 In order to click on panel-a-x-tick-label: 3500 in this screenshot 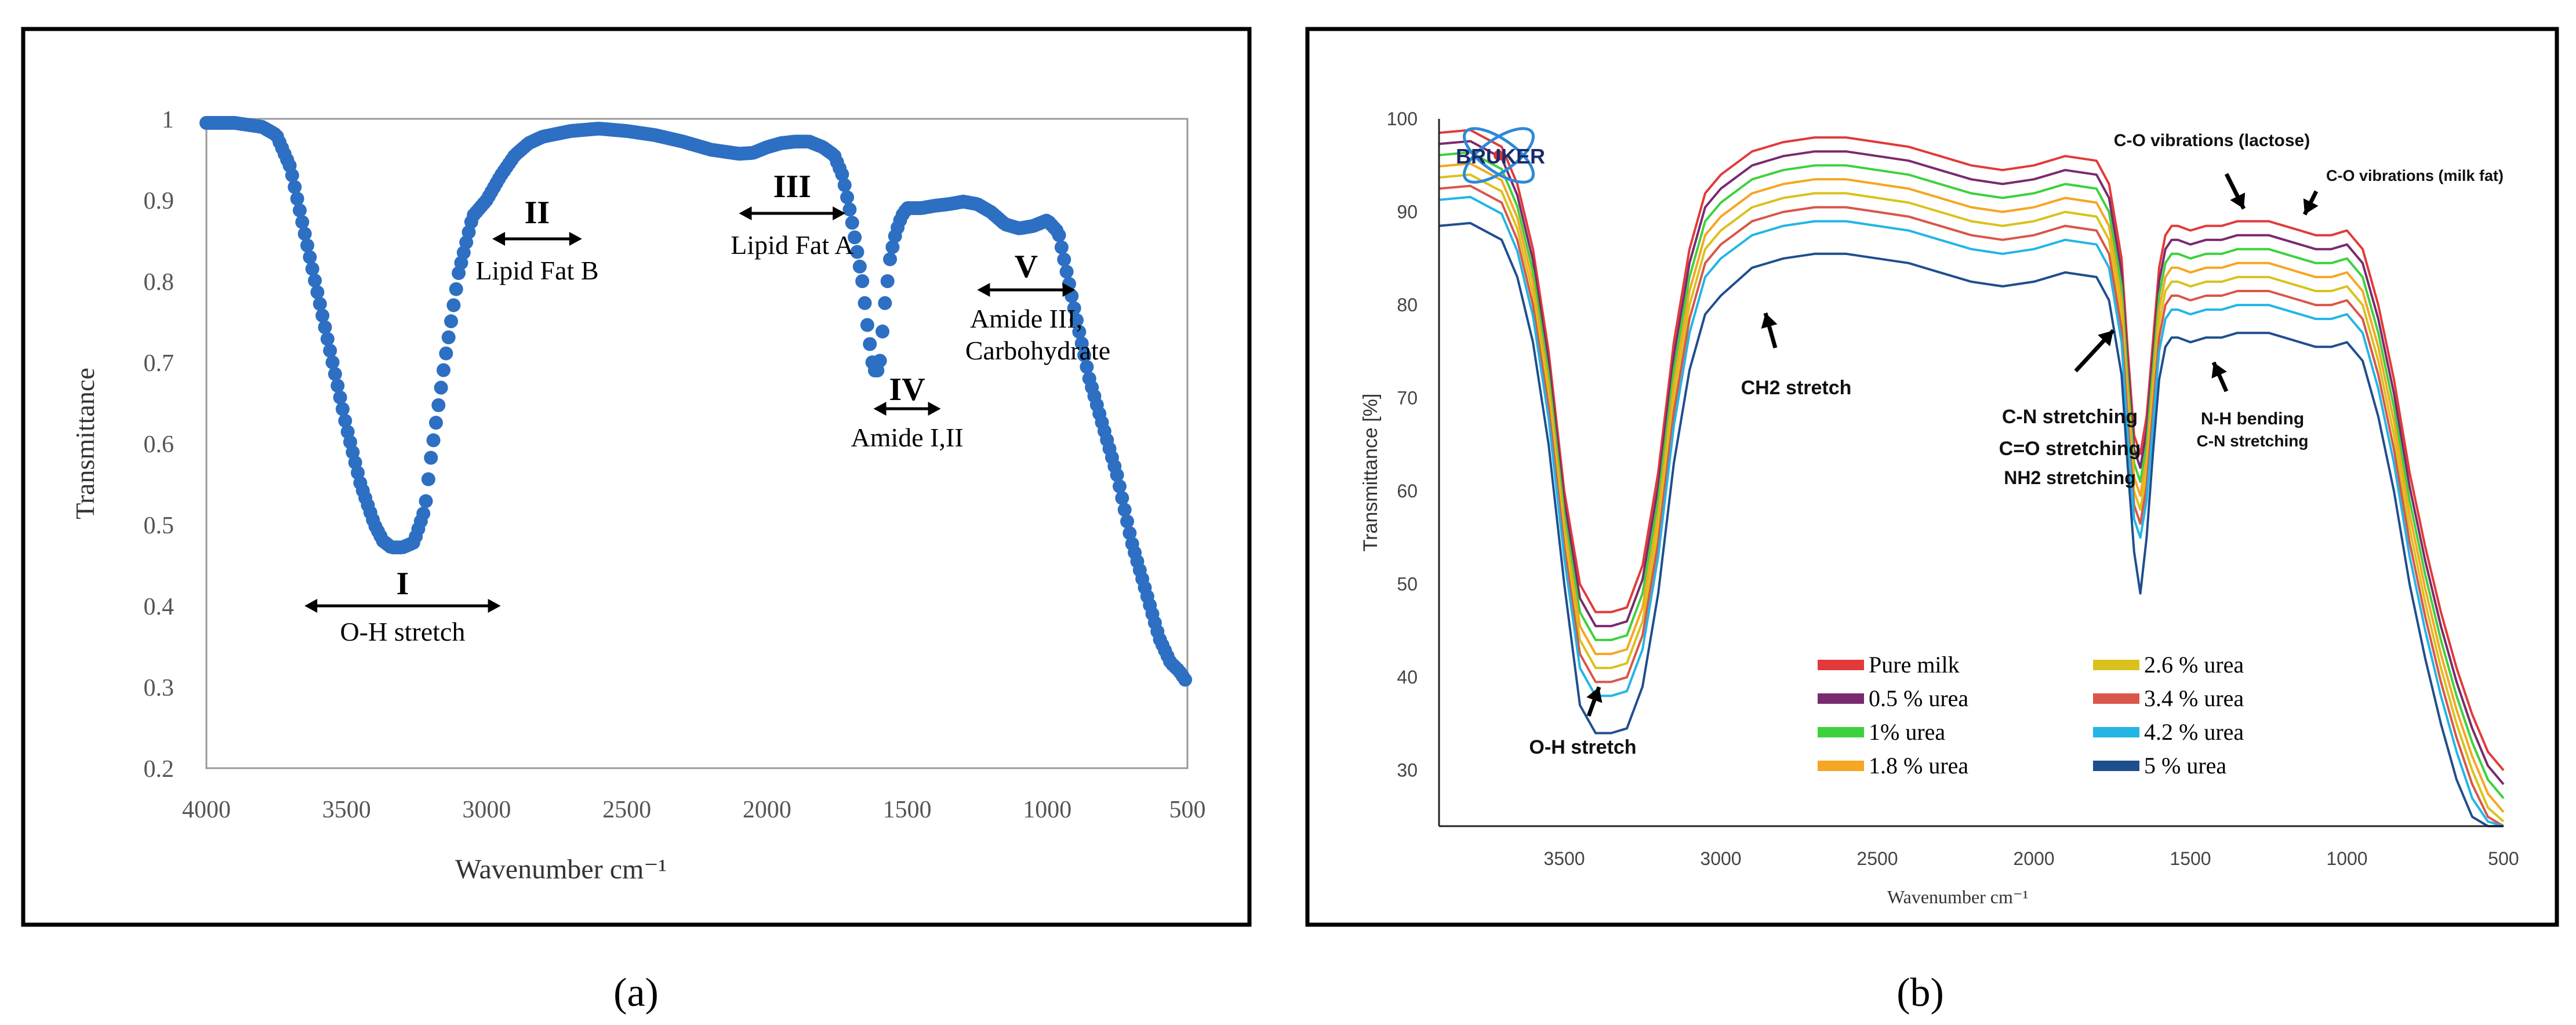, I will do `click(346, 810)`.